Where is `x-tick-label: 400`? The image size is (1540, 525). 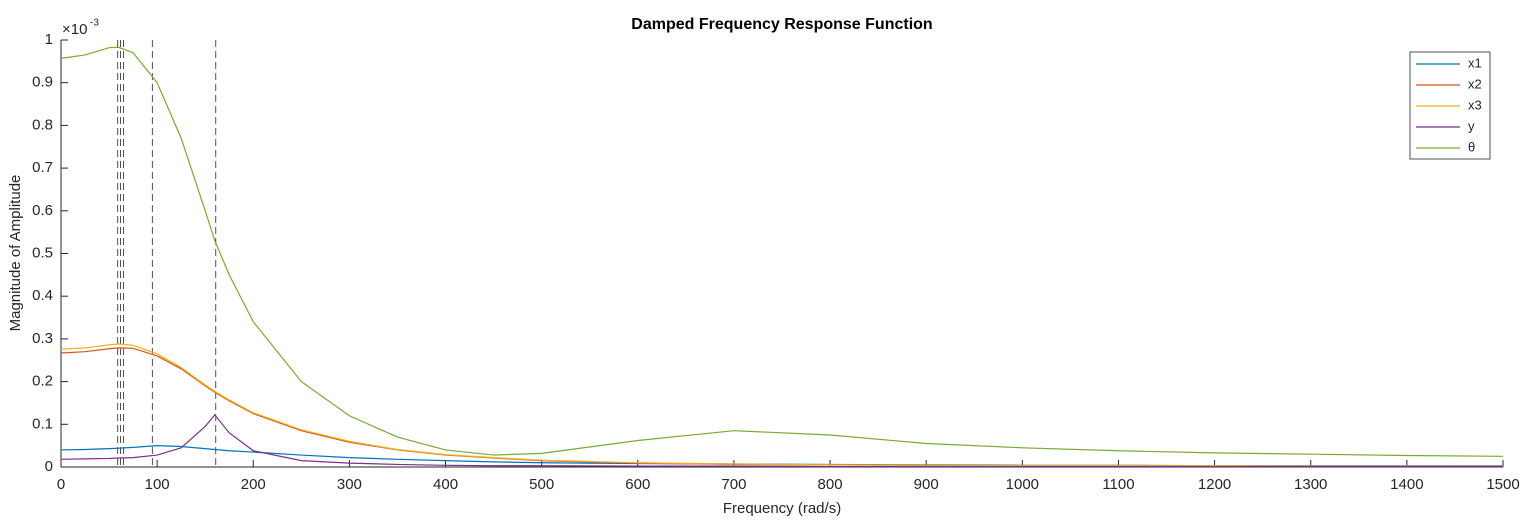
x-tick-label: 400 is located at coordinates (445, 484).